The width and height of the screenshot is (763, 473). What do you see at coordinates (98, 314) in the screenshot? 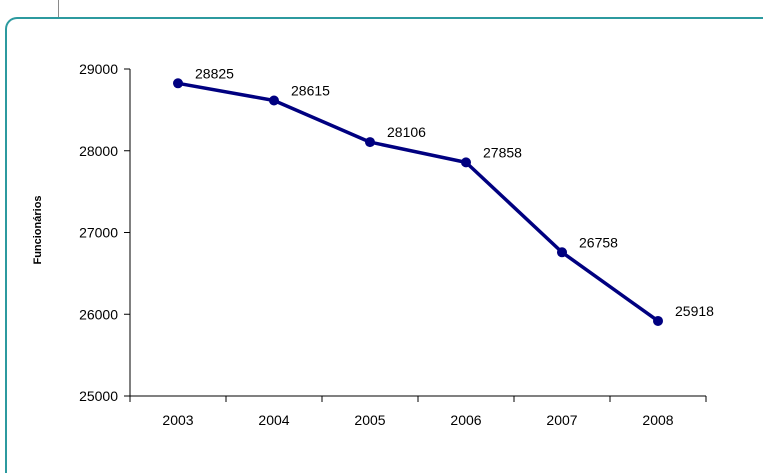
I see `y-tick-label: 26000` at bounding box center [98, 314].